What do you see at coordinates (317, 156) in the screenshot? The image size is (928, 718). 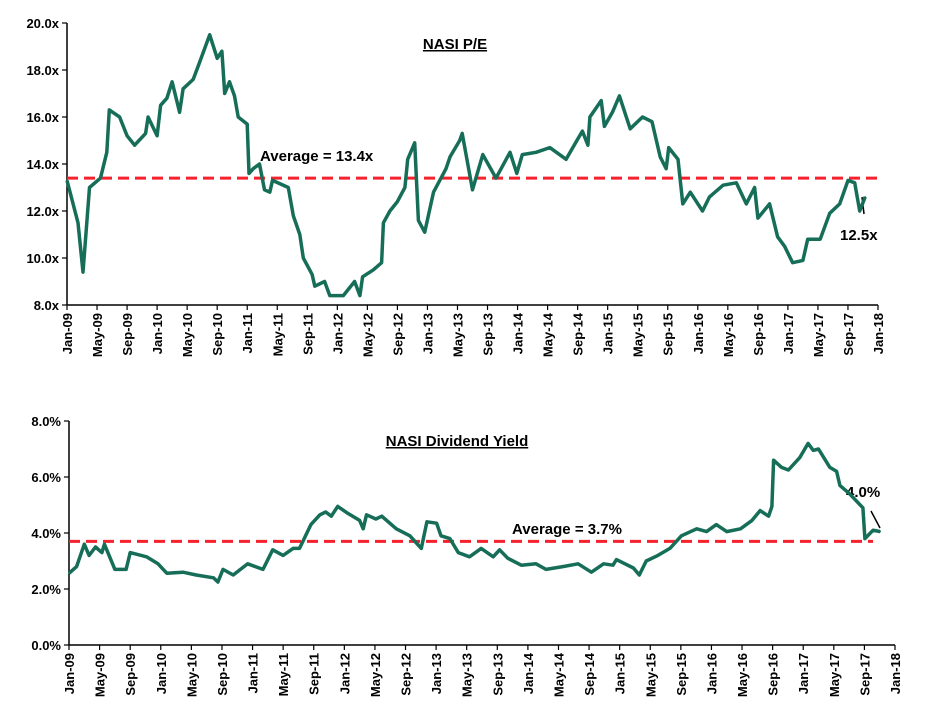 I see `pe-average-label: Average = 13.4x` at bounding box center [317, 156].